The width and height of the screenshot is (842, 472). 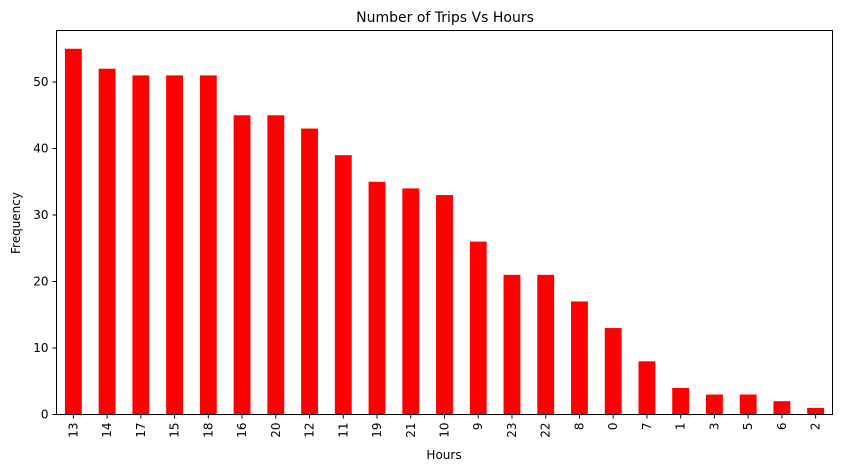 I want to click on x-axis-title: Hours, so click(x=443, y=455).